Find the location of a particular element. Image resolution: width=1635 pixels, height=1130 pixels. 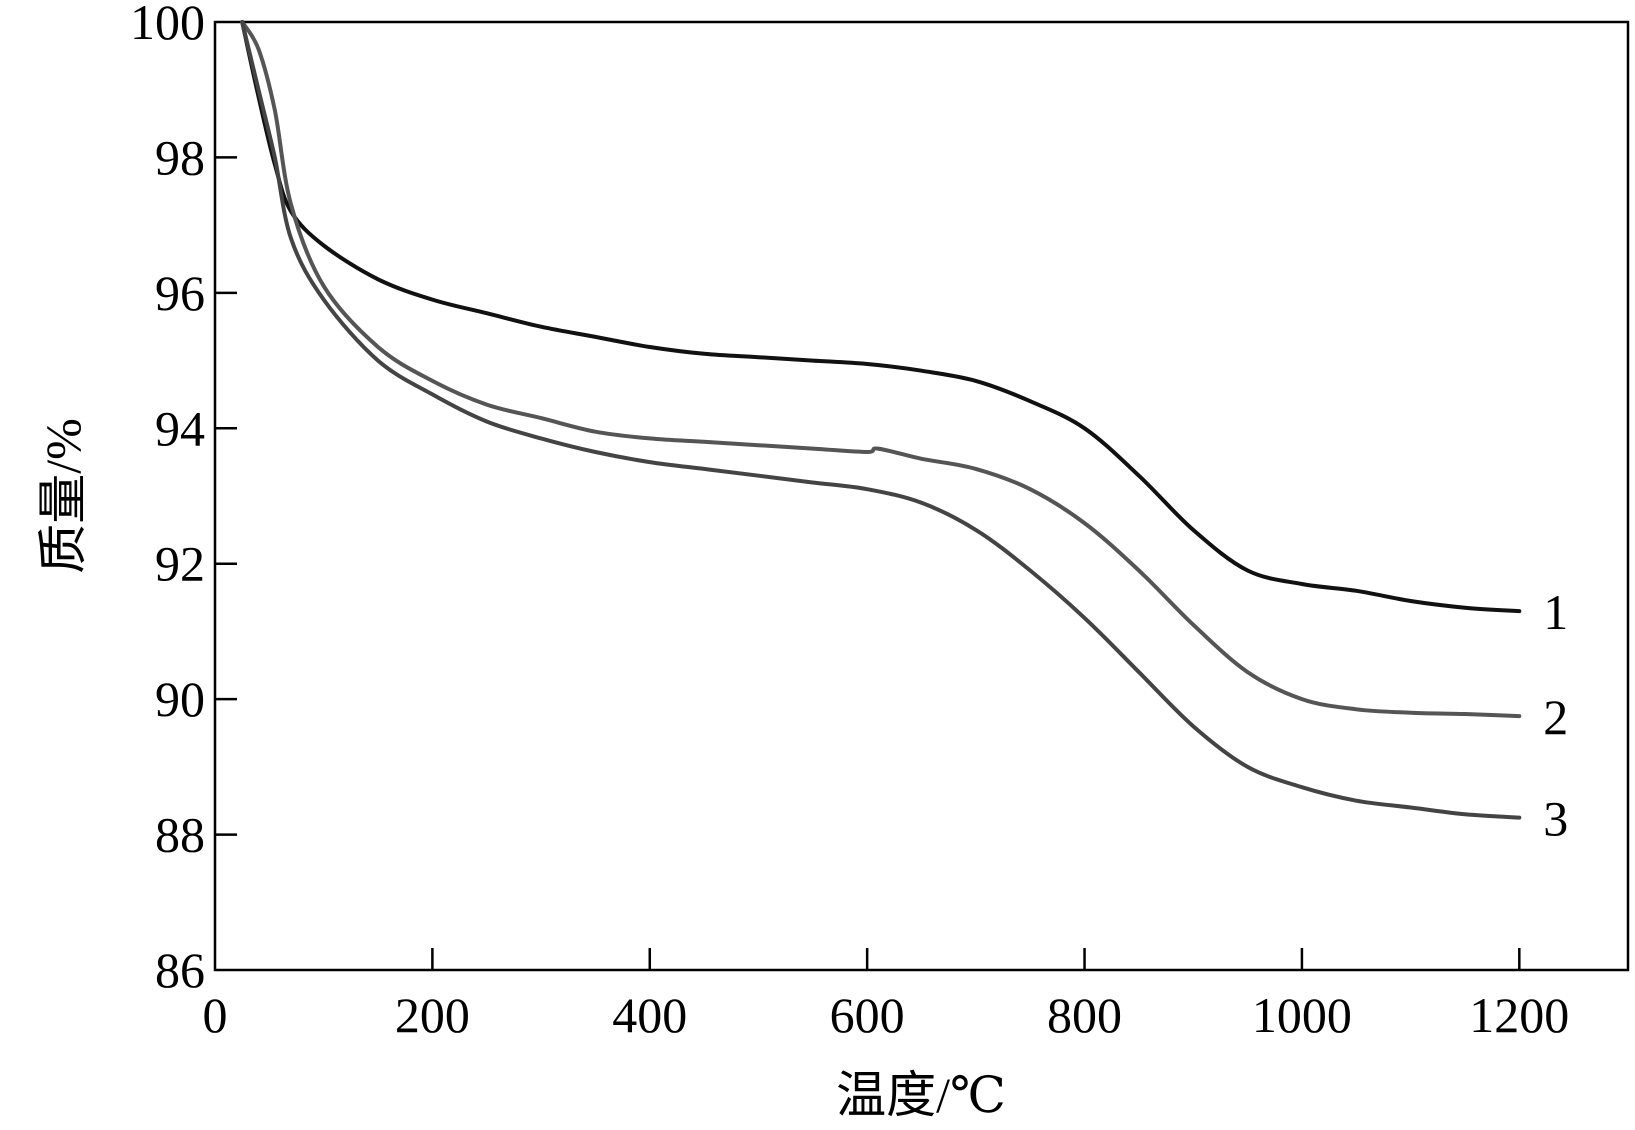

series-label-3: 3 is located at coordinates (1555, 819).